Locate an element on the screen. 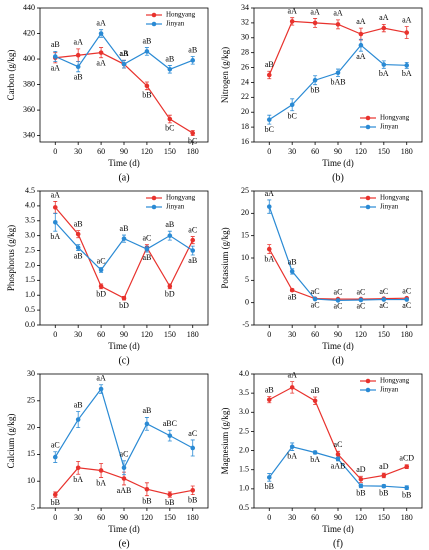  y-tick-label: 26 is located at coordinates (245, 66).